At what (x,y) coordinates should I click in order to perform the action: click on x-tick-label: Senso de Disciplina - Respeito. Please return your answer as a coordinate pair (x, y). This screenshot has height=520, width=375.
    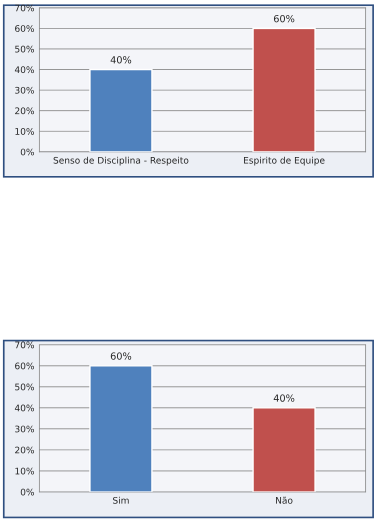
    Looking at the image, I should click on (121, 161).